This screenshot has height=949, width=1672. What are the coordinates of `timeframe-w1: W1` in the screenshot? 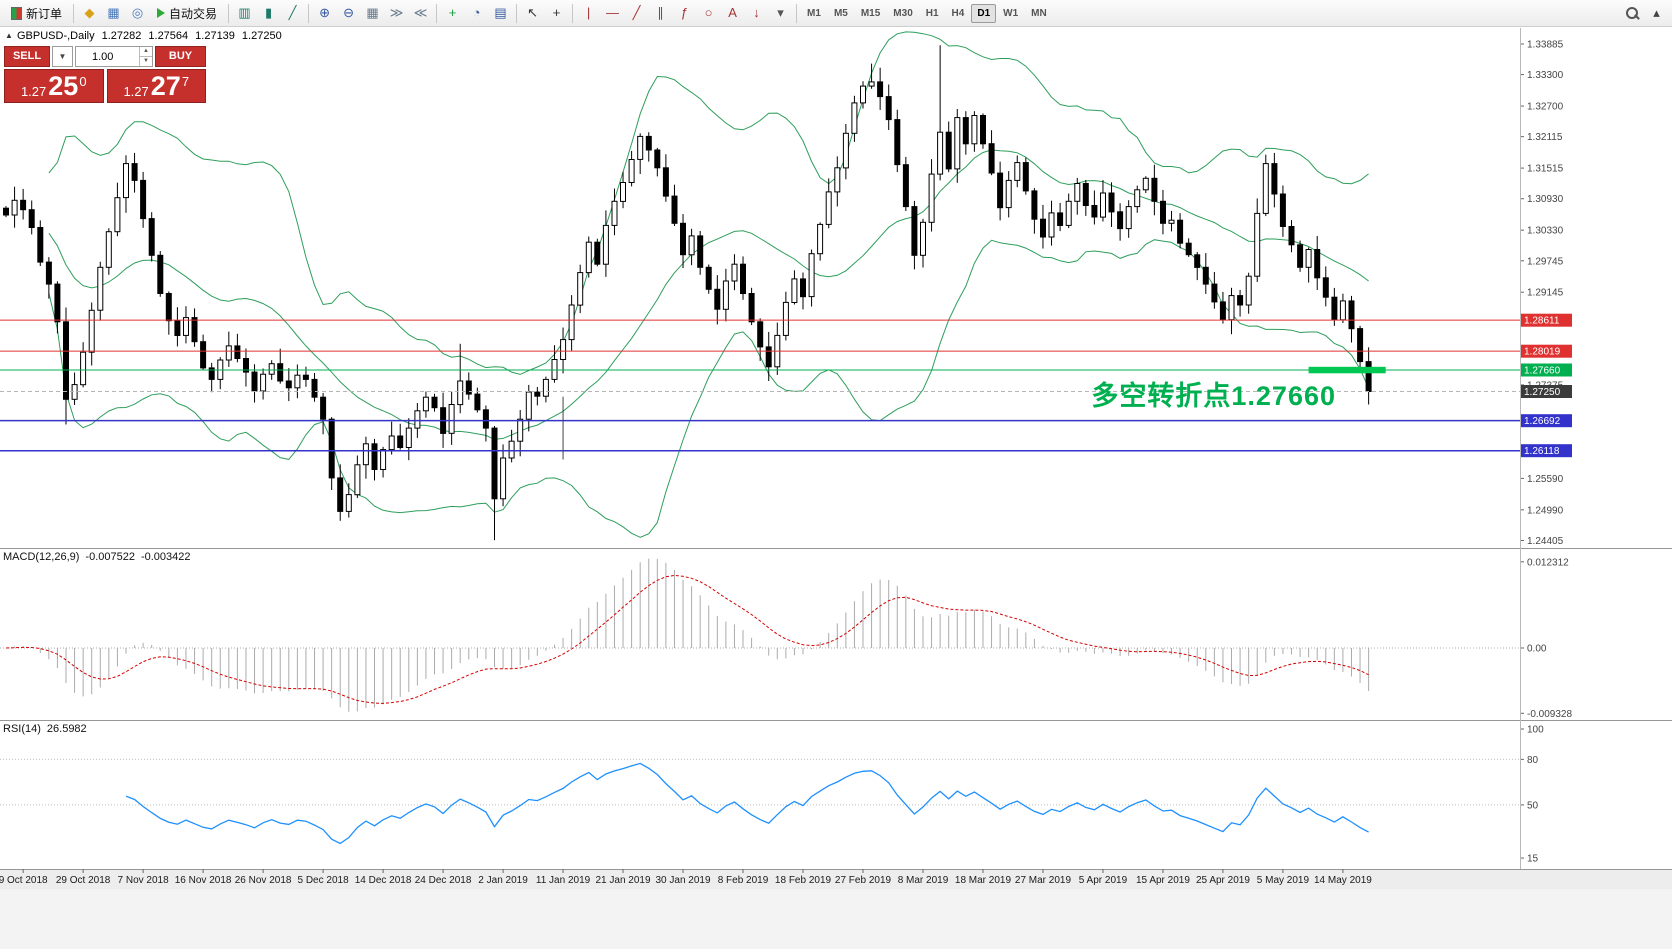 It's located at (1011, 13).